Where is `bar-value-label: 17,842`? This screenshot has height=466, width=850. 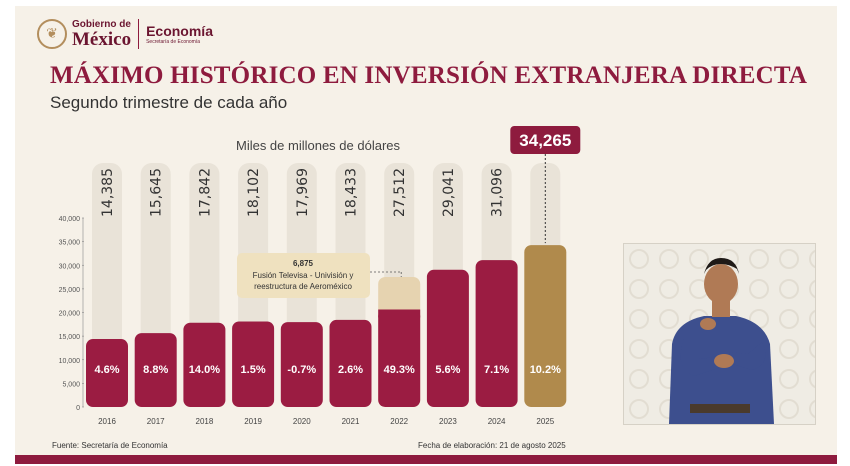 bar-value-label: 17,842 is located at coordinates (205, 192).